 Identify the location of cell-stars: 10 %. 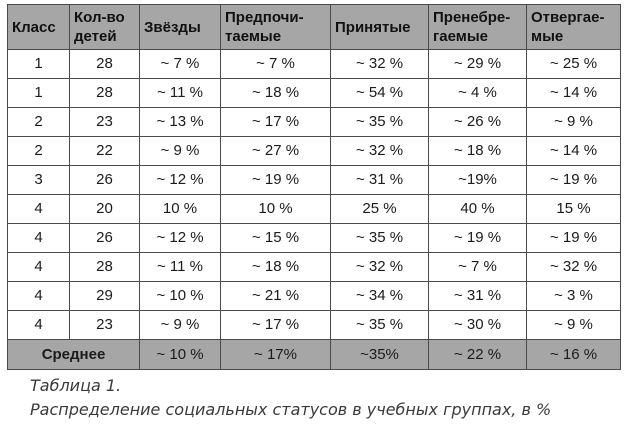
(180, 209).